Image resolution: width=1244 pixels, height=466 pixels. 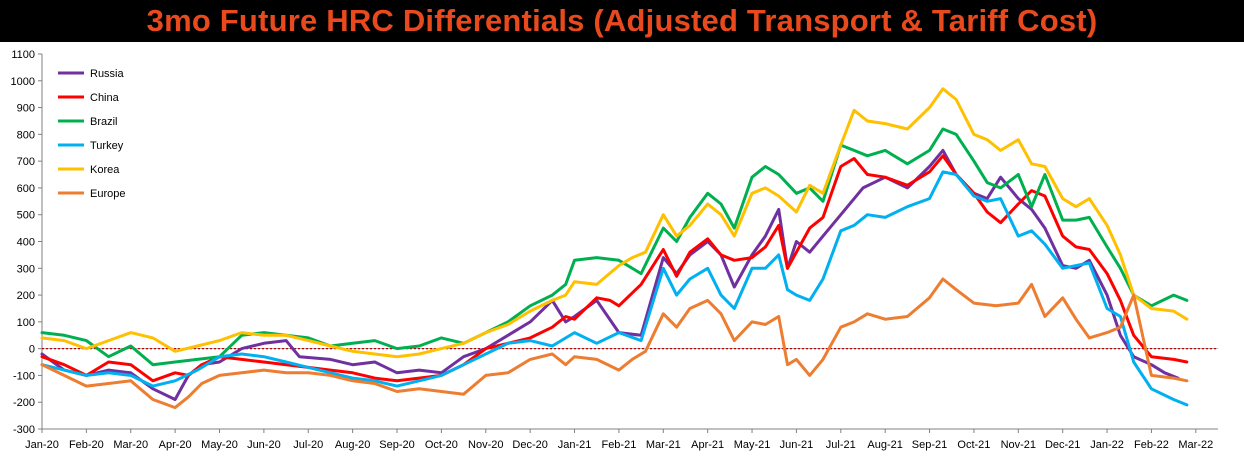 I want to click on x-tick-label: Apr-20, so click(x=175, y=445).